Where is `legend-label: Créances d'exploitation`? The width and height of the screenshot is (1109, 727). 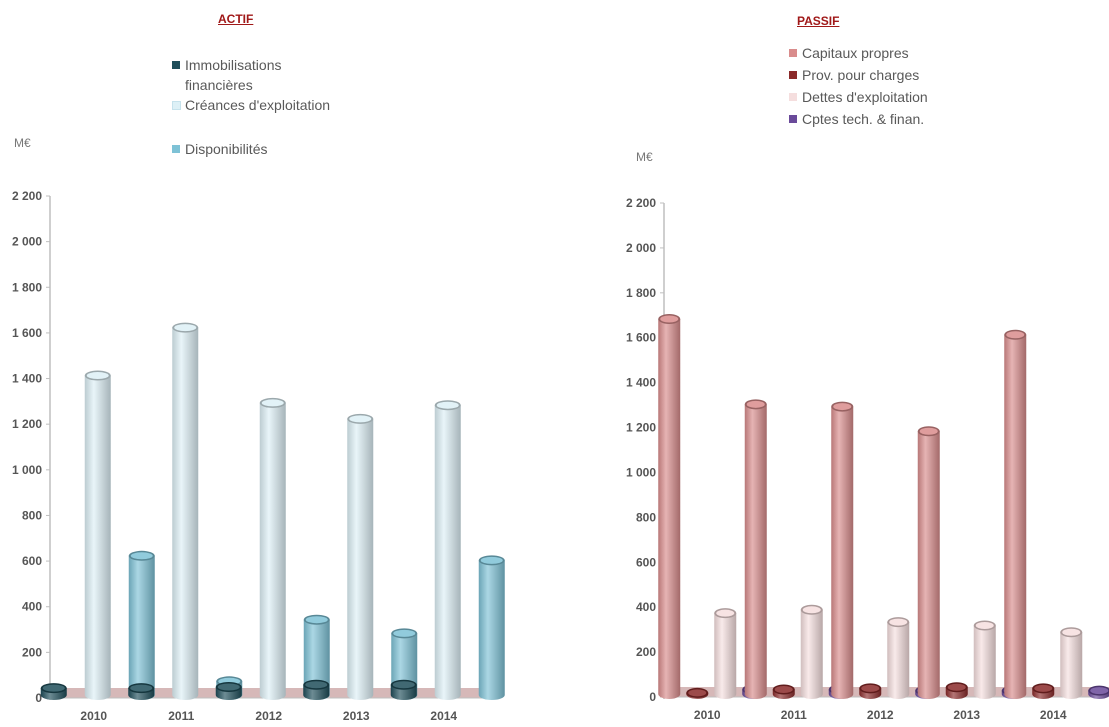 legend-label: Créances d'exploitation is located at coordinates (258, 105).